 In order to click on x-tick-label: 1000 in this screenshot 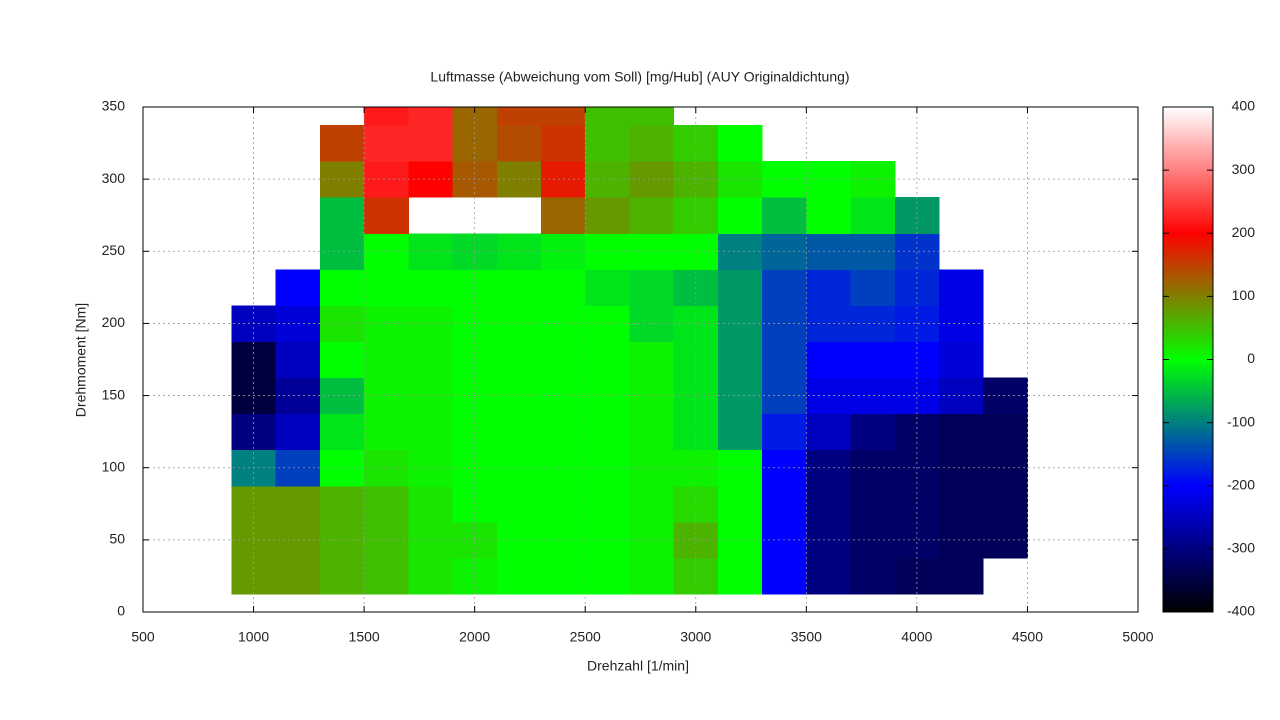, I will do `click(253, 637)`.